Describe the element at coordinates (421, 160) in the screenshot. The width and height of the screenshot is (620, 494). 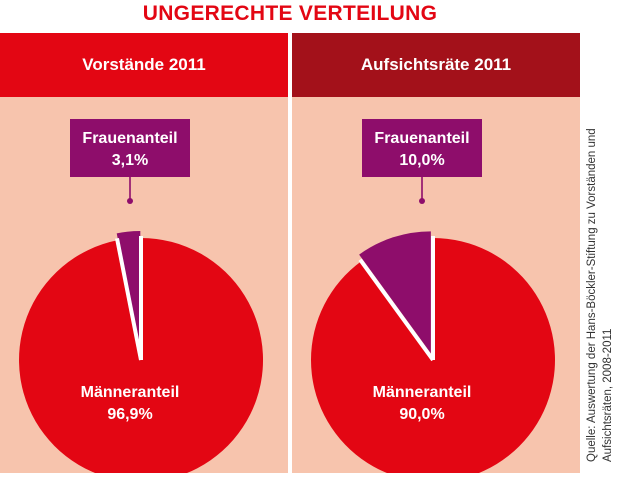
I see `value-women: 10,0%` at that location.